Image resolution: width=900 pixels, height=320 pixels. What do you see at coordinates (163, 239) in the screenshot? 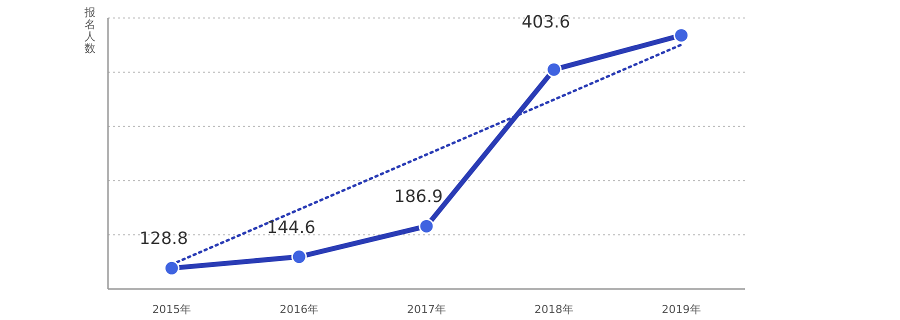
I see `data-label: 128.8` at bounding box center [163, 239].